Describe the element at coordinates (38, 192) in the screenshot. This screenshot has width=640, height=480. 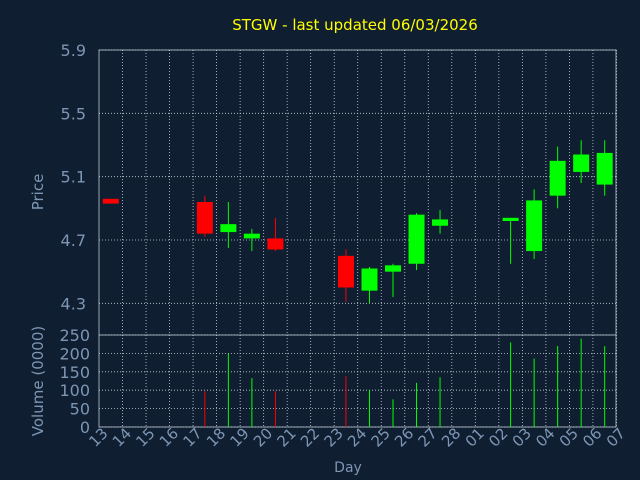
I see `price-axis-label: Price` at that location.